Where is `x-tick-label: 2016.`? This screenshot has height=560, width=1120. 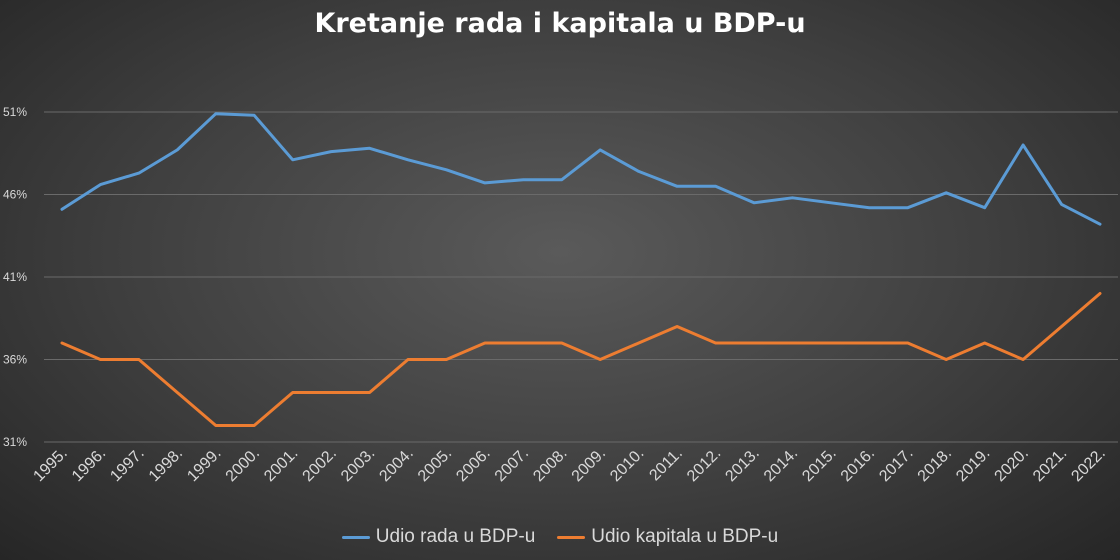 x-tick-label: 2016. is located at coordinates (858, 465).